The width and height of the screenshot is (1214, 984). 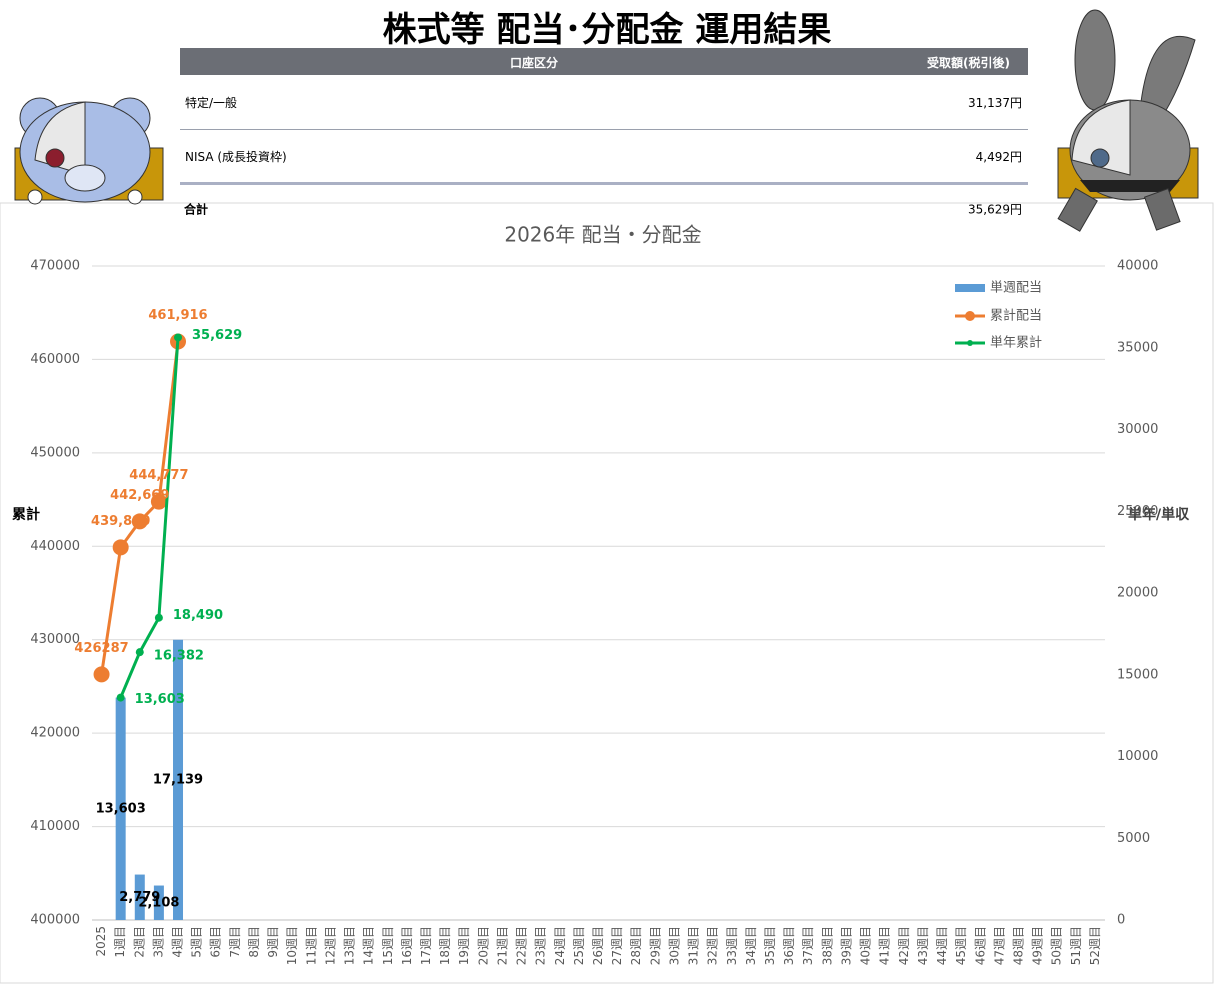 I want to click on x-tick-label: 24週目, so click(x=560, y=945).